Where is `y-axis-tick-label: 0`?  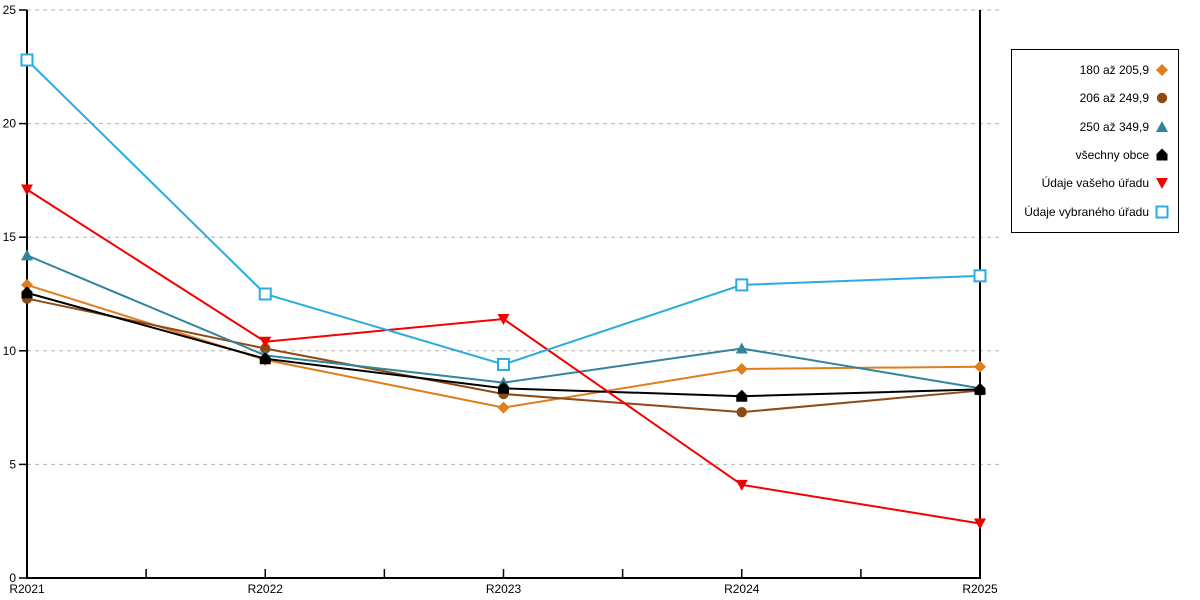
y-axis-tick-label: 0 is located at coordinates (12, 578).